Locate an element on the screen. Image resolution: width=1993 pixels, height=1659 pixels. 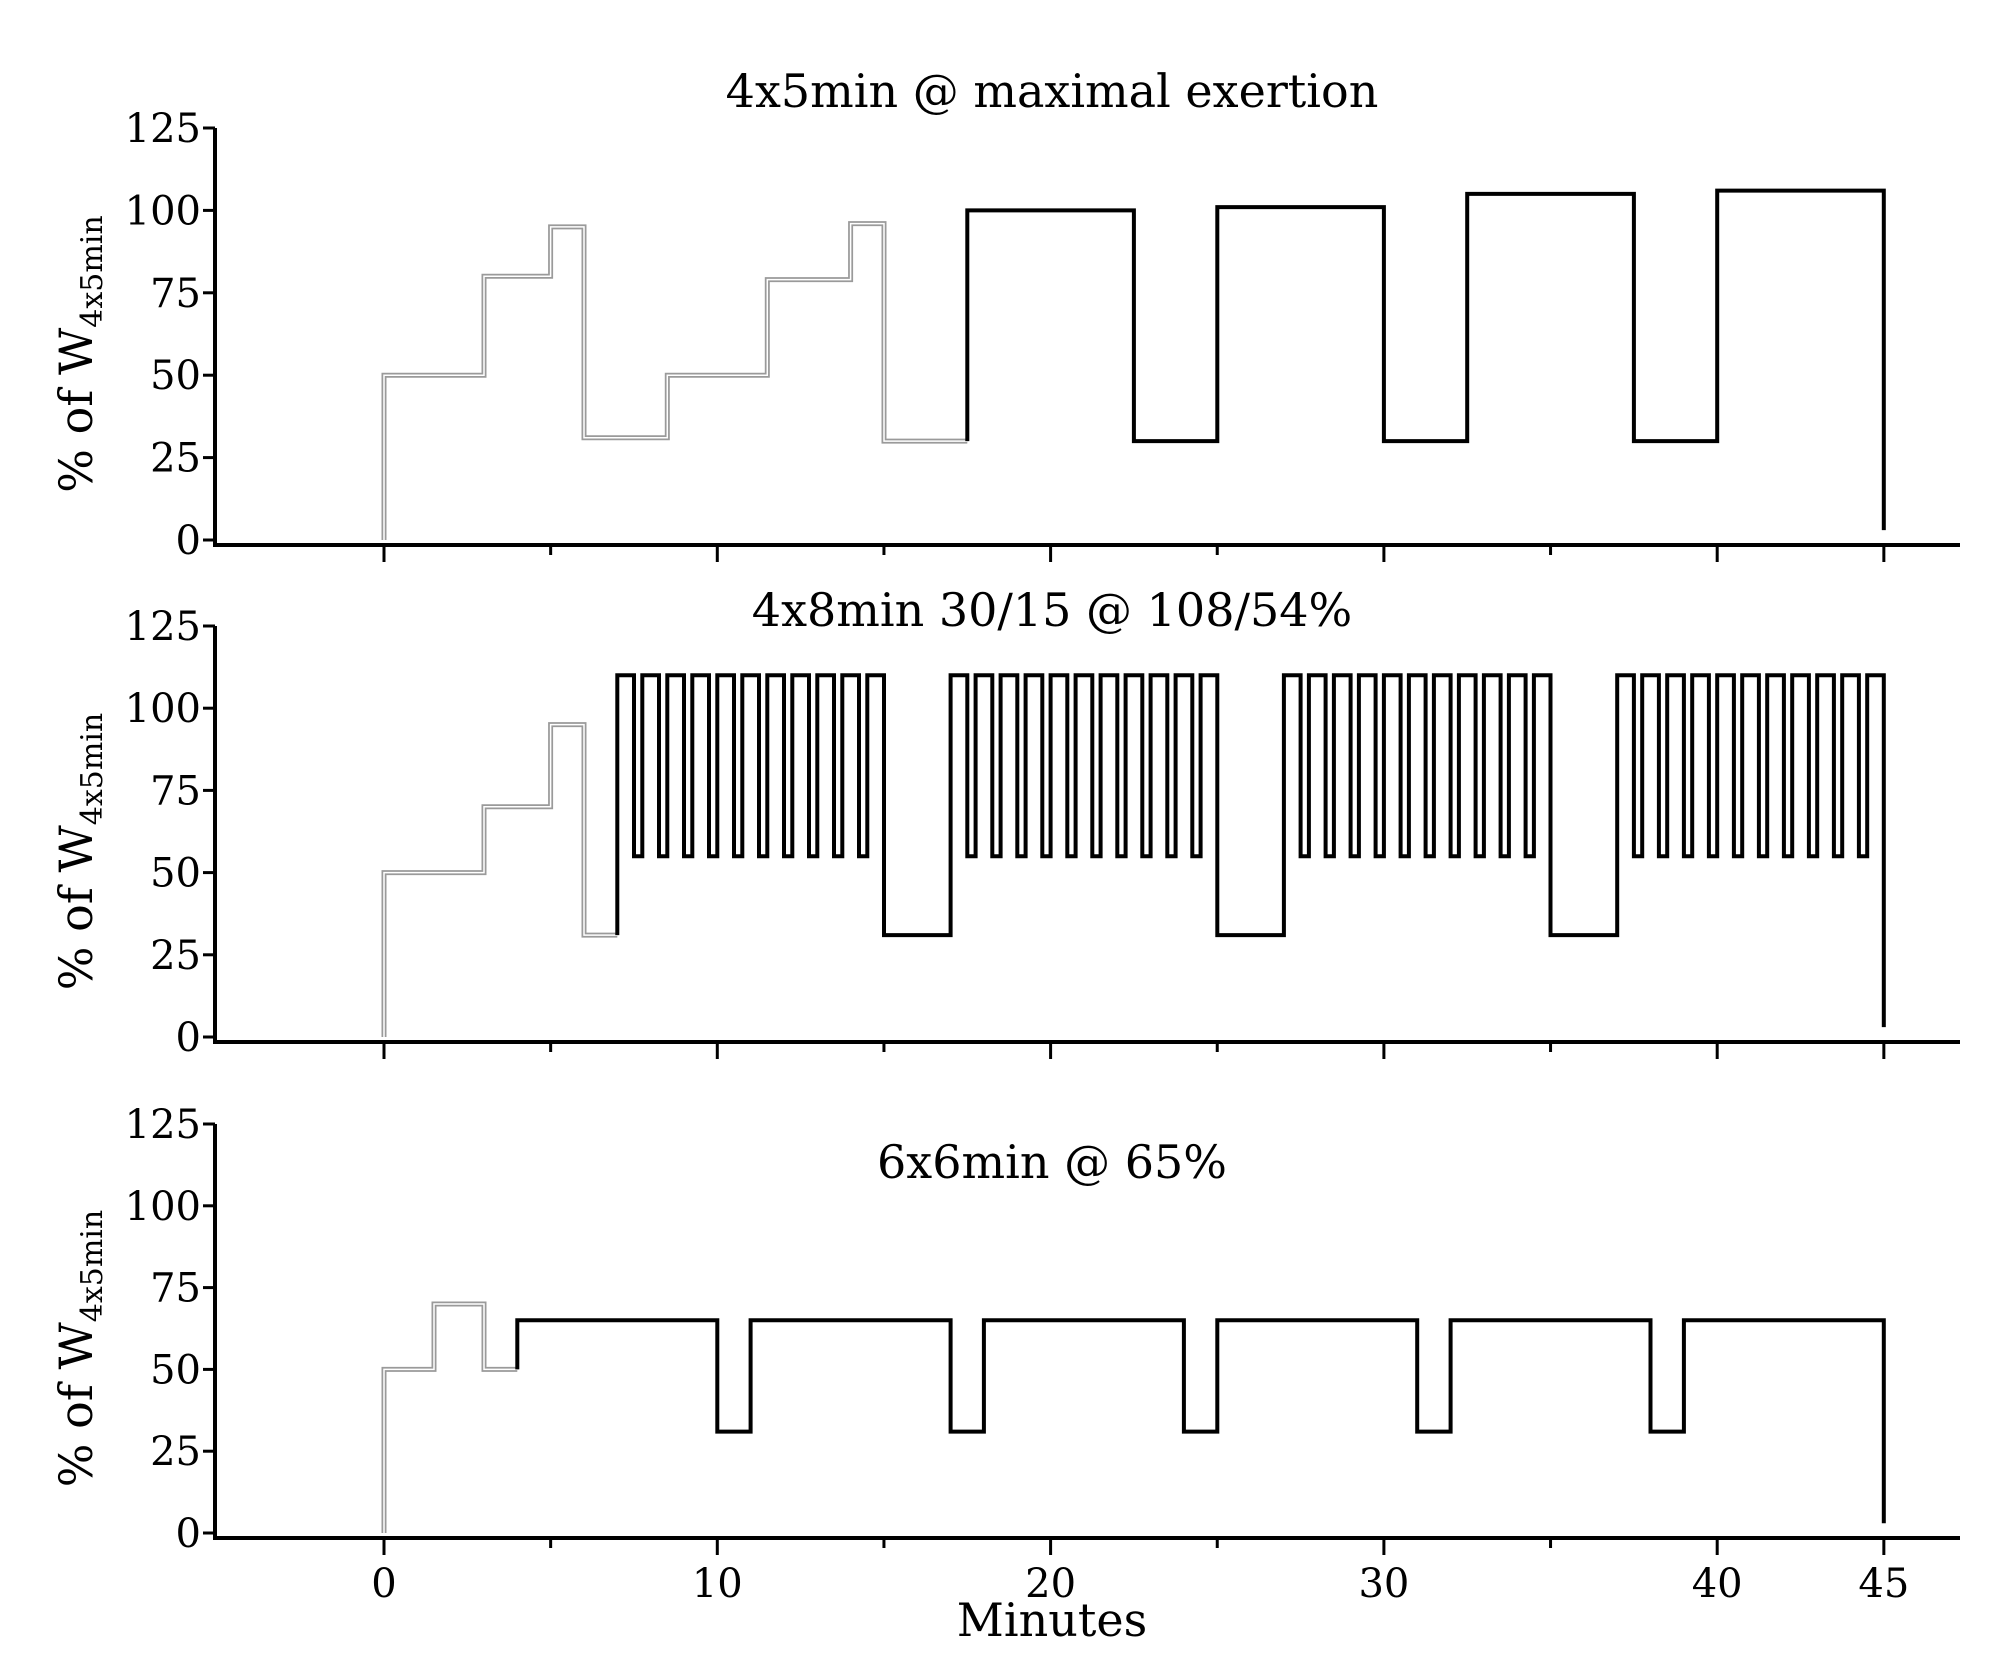
x-tick-label: 20 is located at coordinates (1050, 1584).